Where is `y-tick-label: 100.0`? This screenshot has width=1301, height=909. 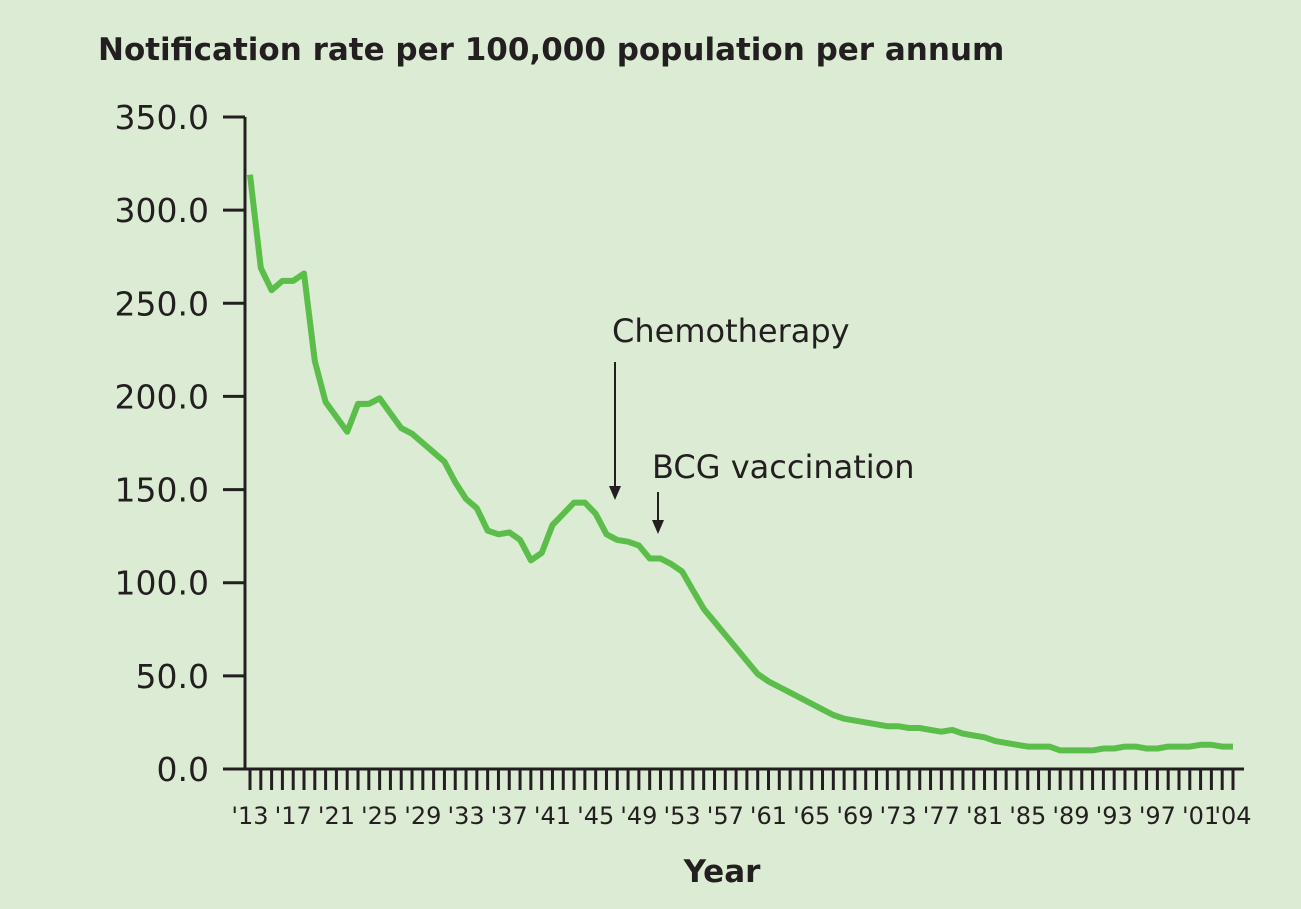 y-tick-label: 100.0 is located at coordinates (162, 583).